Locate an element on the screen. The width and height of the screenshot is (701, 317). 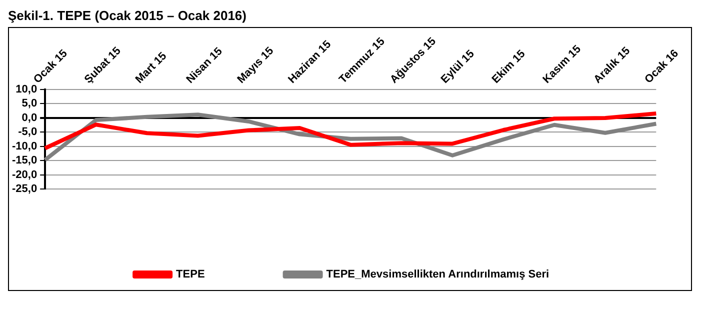
y-tick-label: 10,0 is located at coordinates (27, 89).